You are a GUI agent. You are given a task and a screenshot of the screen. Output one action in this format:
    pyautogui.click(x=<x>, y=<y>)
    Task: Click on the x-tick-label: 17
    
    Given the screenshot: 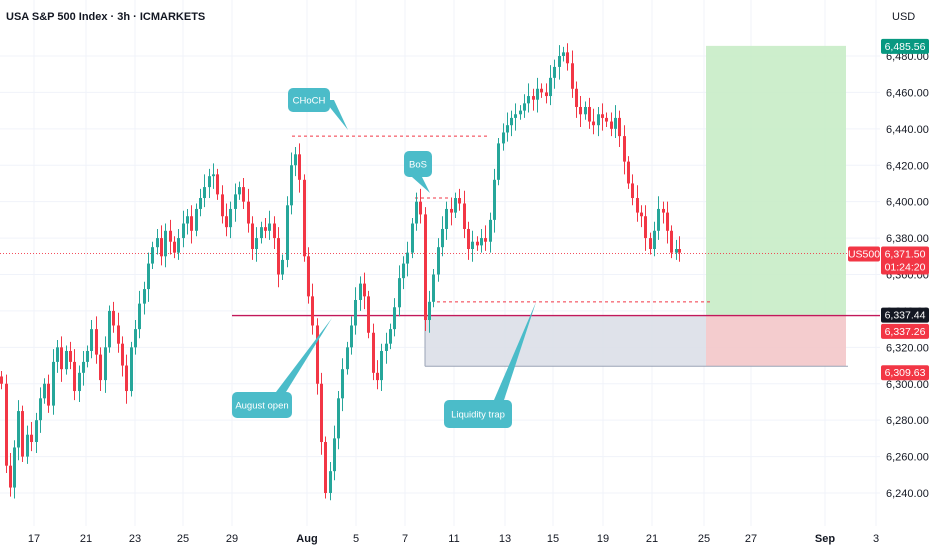 What is the action you would take?
    pyautogui.click(x=34, y=539)
    